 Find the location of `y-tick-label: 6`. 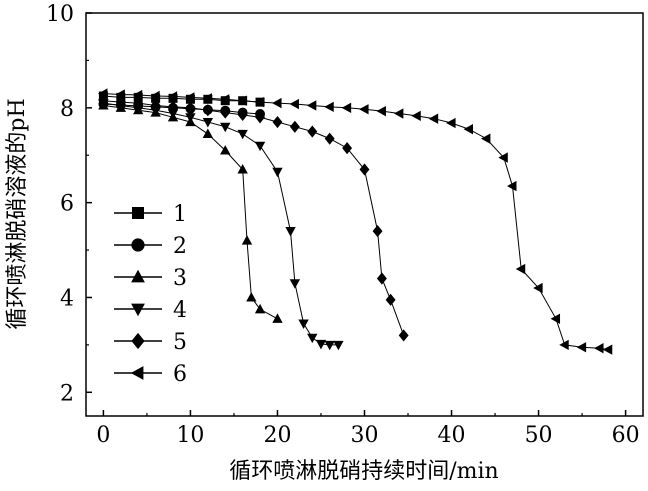

y-tick-label: 6 is located at coordinates (67, 204).